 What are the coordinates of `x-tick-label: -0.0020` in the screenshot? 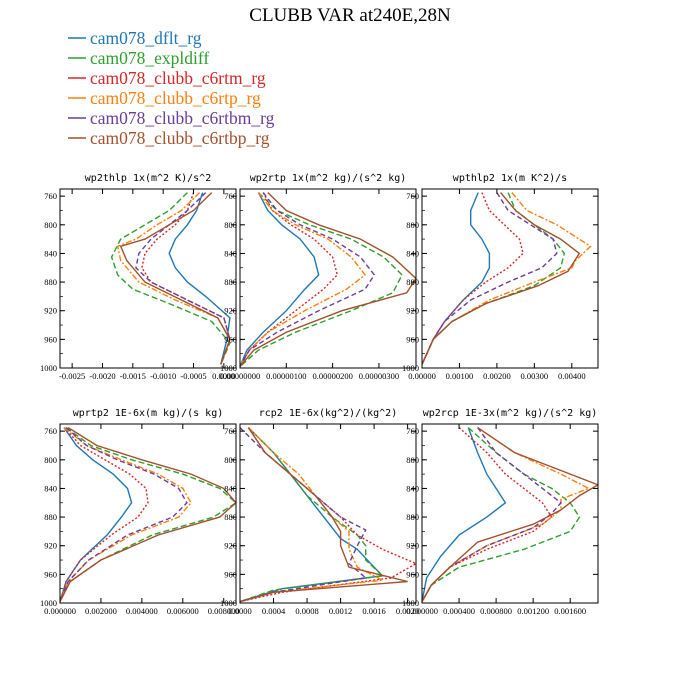 It's located at (102, 376).